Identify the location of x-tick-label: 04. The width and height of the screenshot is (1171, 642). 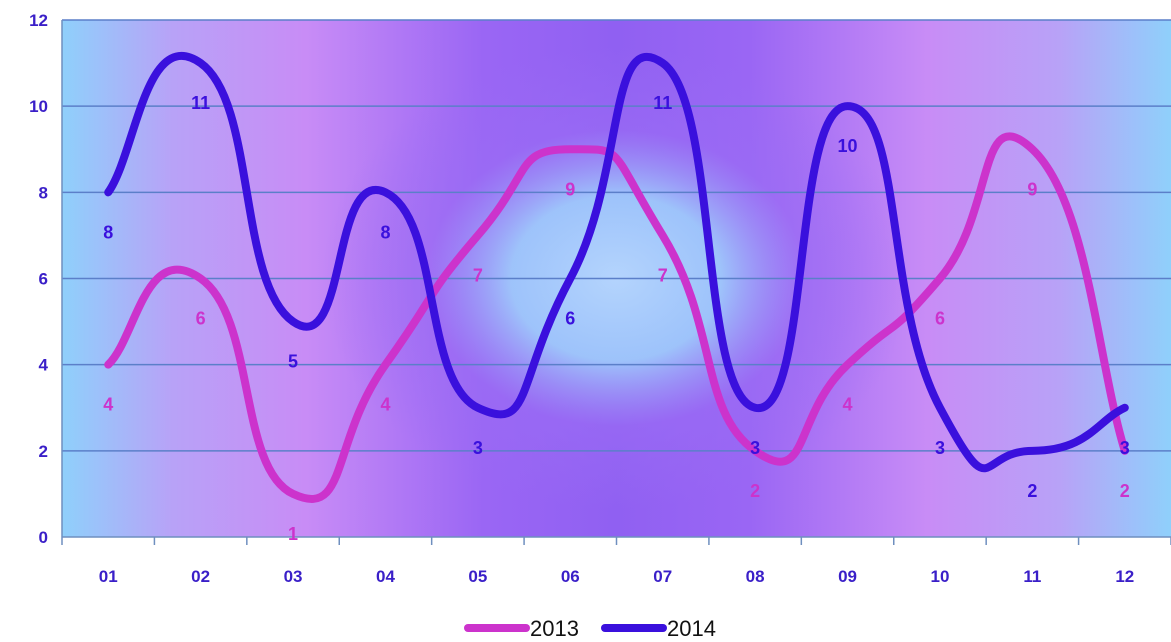
(385, 576).